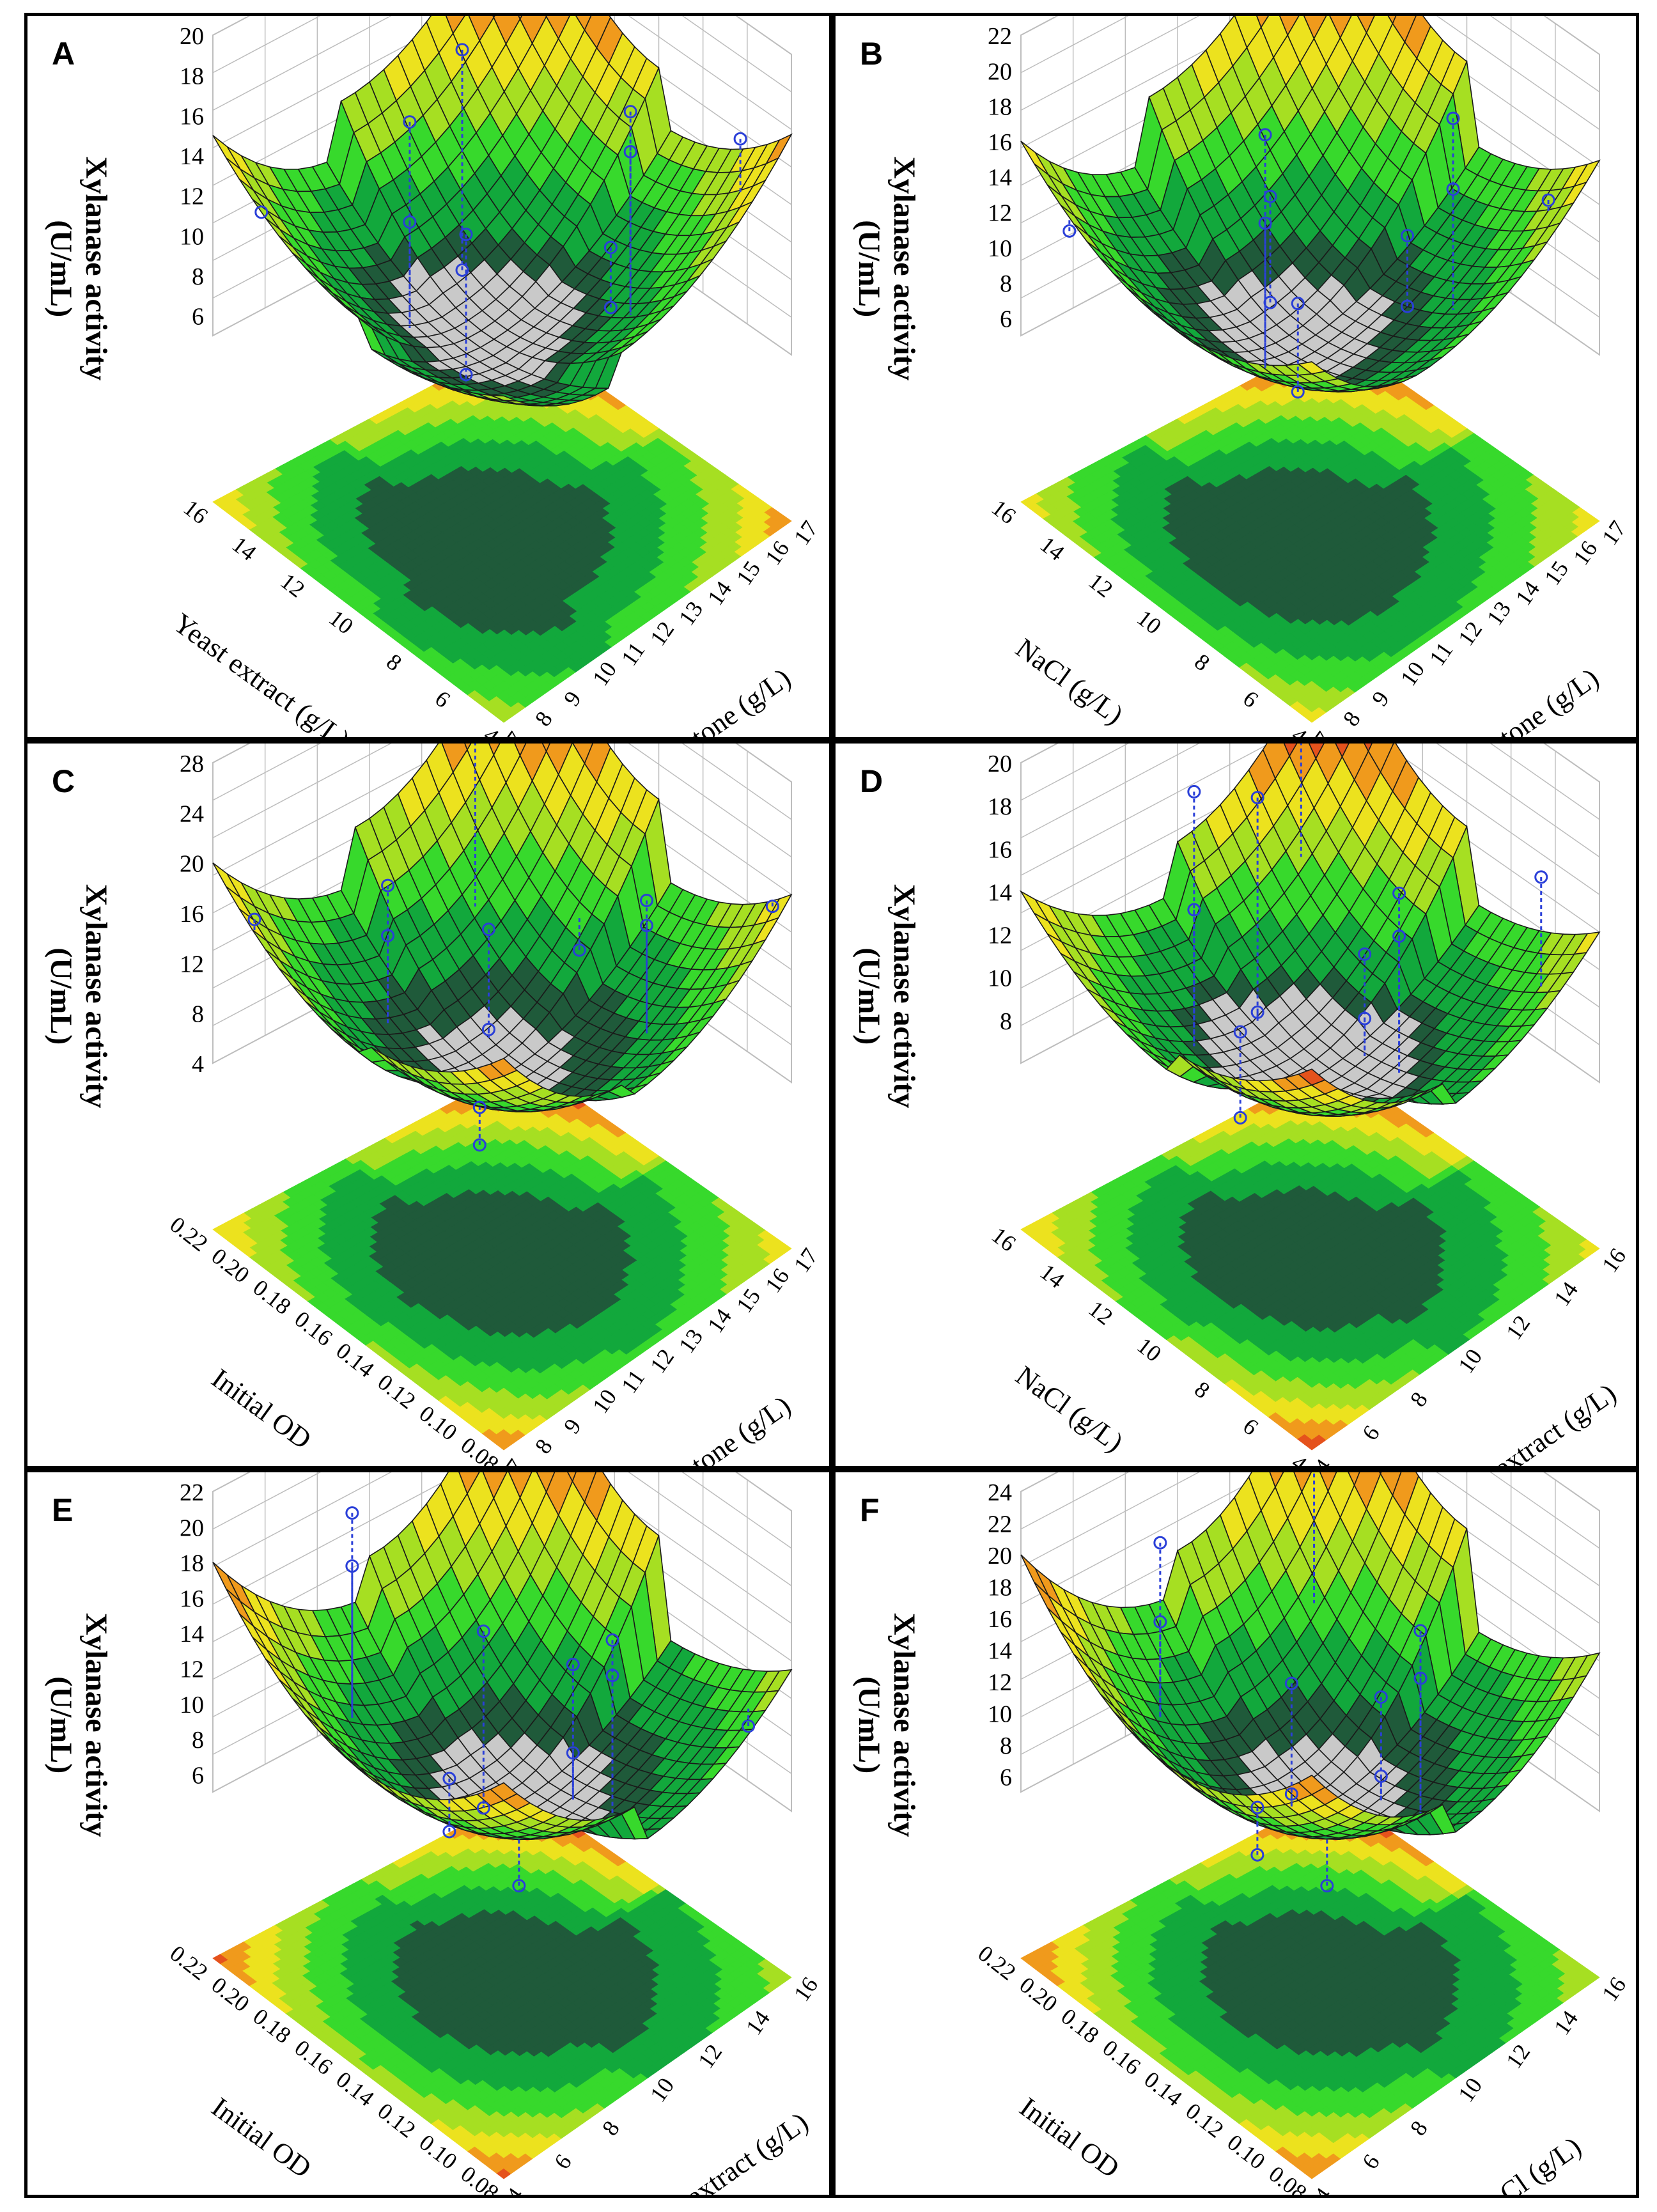 The image size is (1657, 2212). What do you see at coordinates (64, 54) in the screenshot?
I see `panel-letter: A` at bounding box center [64, 54].